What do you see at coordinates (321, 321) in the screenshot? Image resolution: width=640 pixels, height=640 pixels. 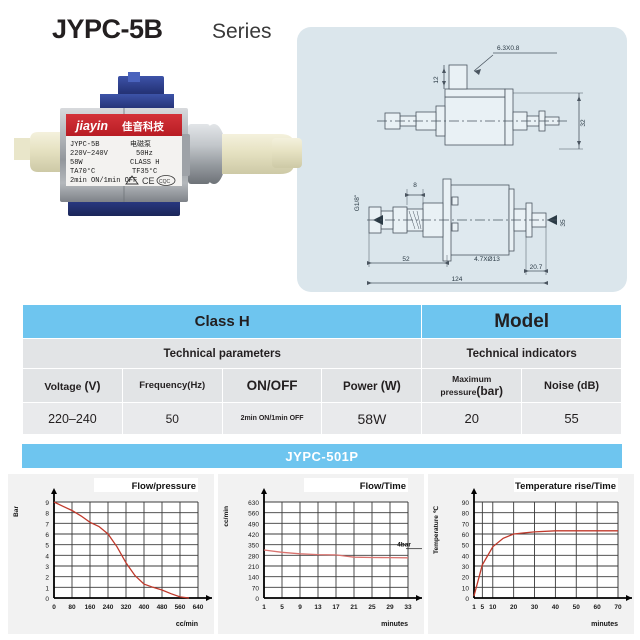 I see `table-group-header-row: Class H Model` at bounding box center [321, 321].